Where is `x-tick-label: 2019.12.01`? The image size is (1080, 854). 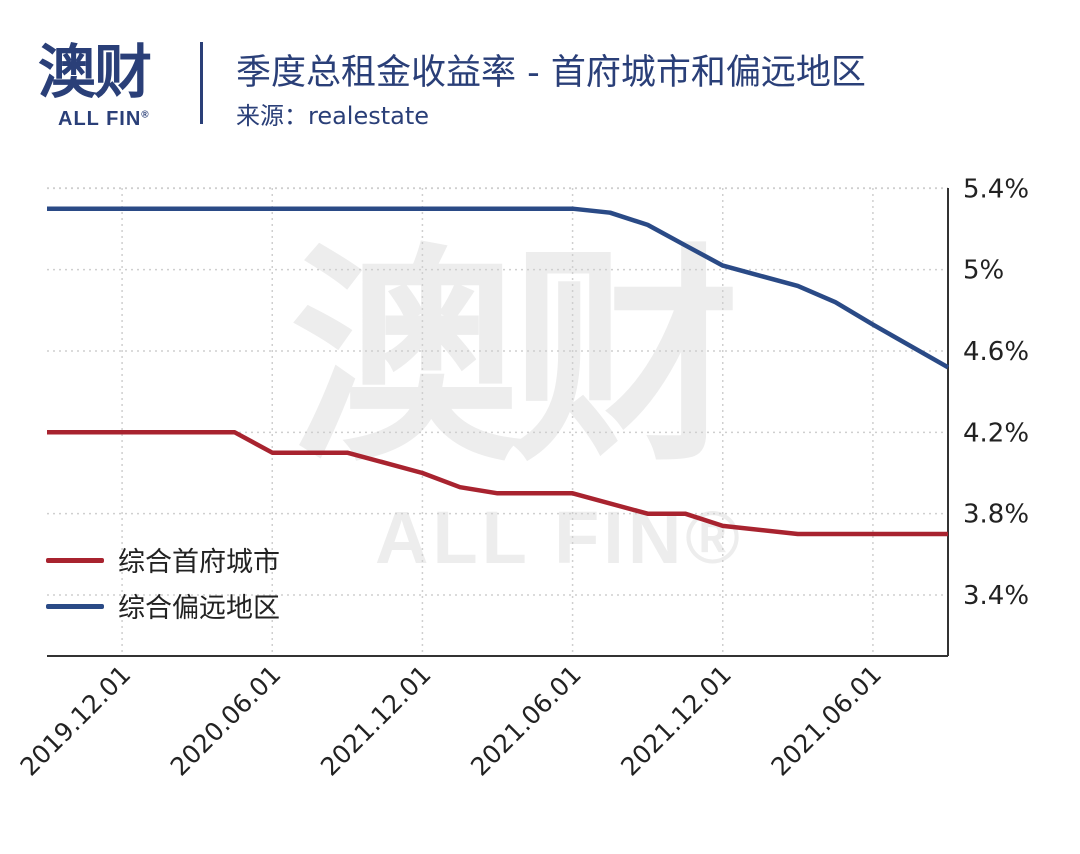 x-tick-label: 2019.12.01 is located at coordinates (76, 721).